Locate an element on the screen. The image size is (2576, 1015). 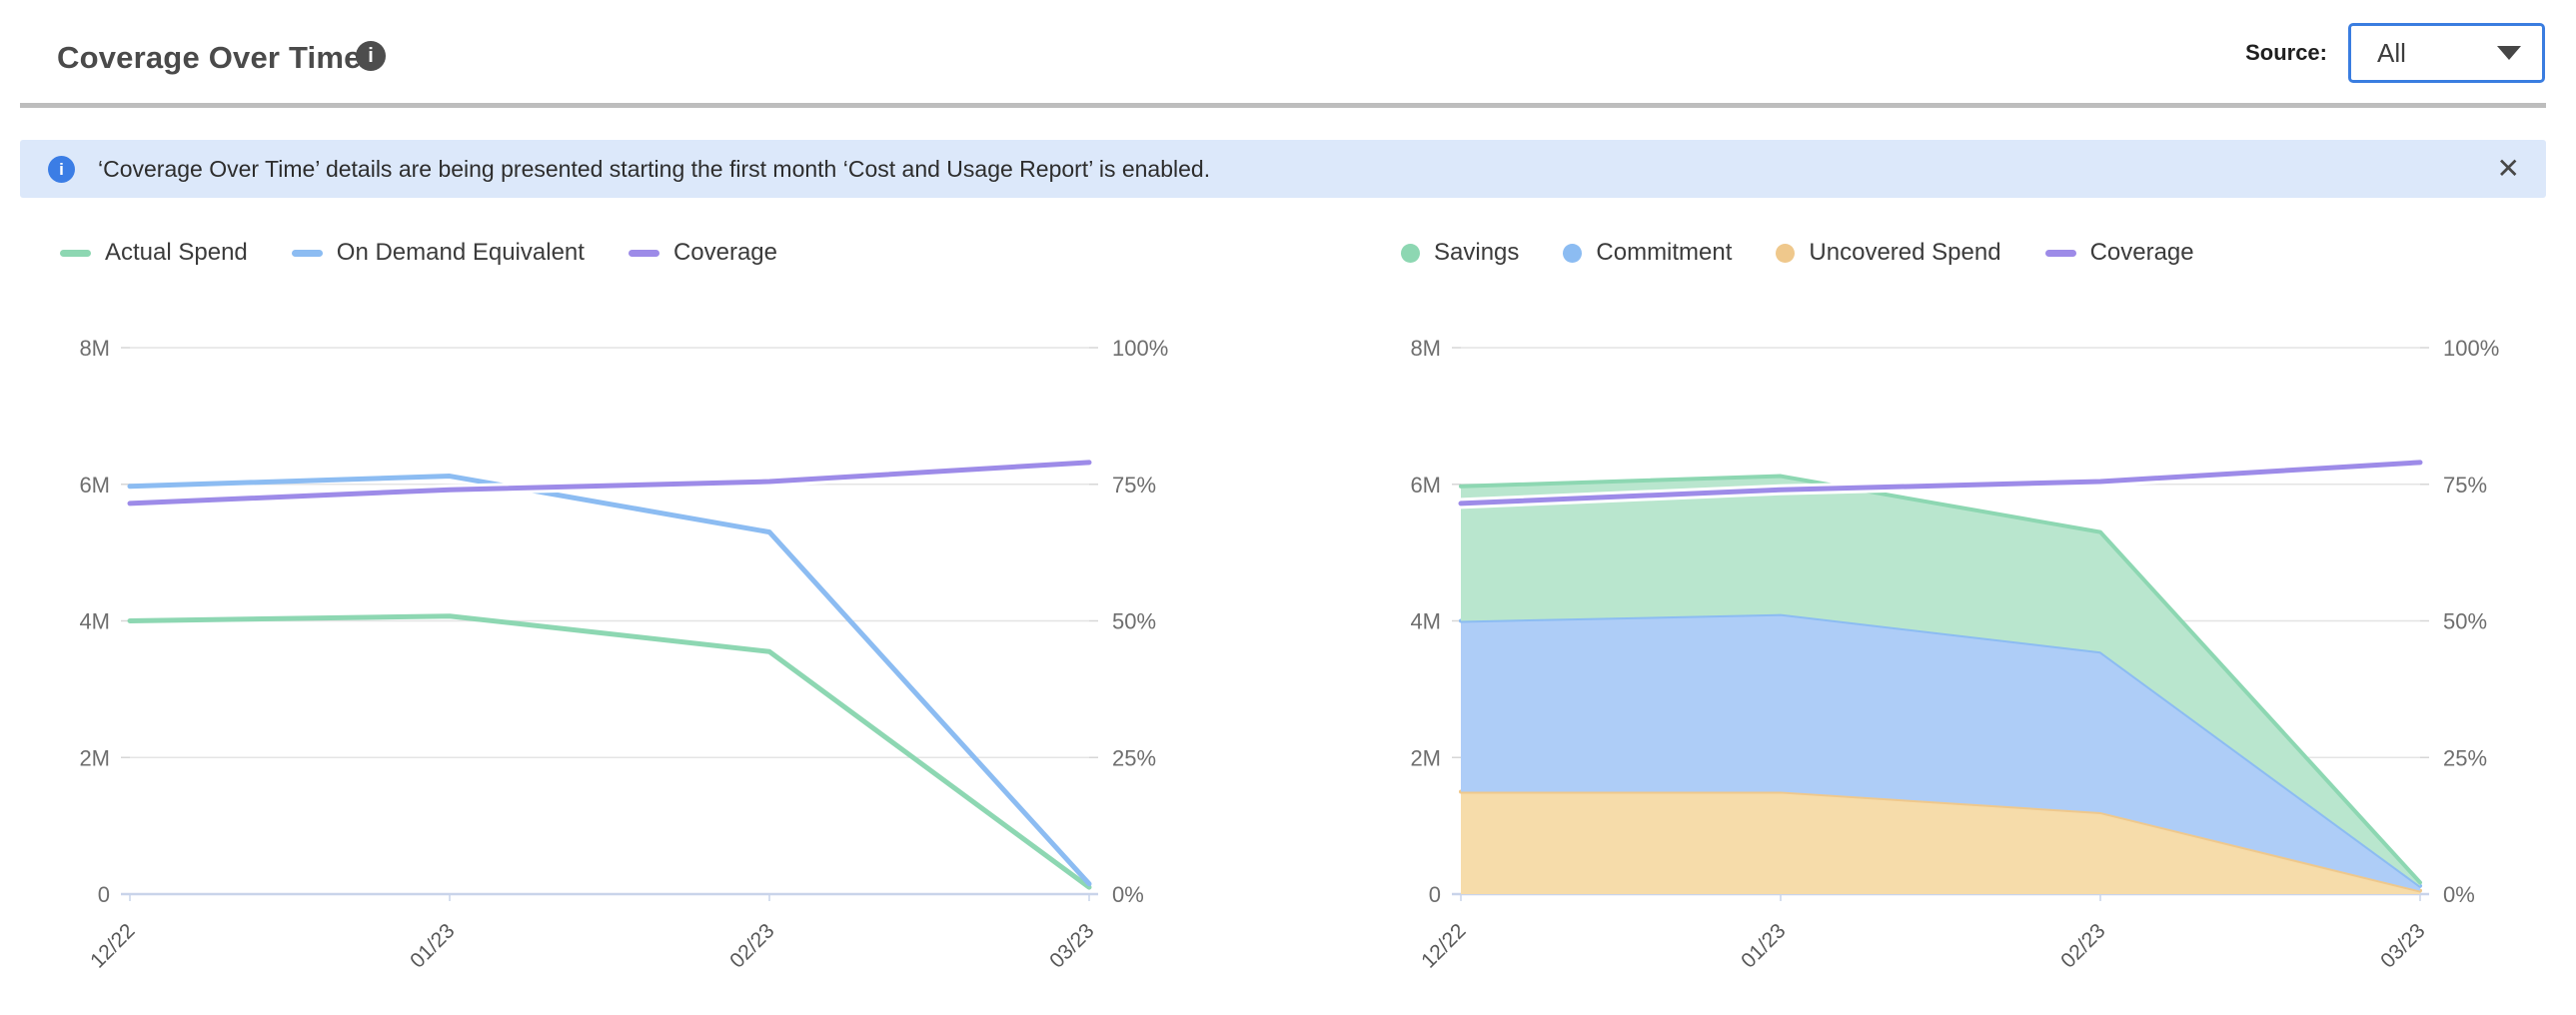
source-dropdown-value: All is located at coordinates (2391, 53).